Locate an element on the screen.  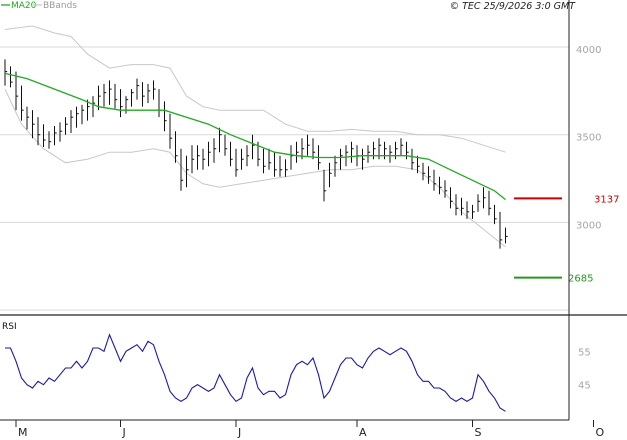
x-tick-label: S is located at coordinates (478, 432).